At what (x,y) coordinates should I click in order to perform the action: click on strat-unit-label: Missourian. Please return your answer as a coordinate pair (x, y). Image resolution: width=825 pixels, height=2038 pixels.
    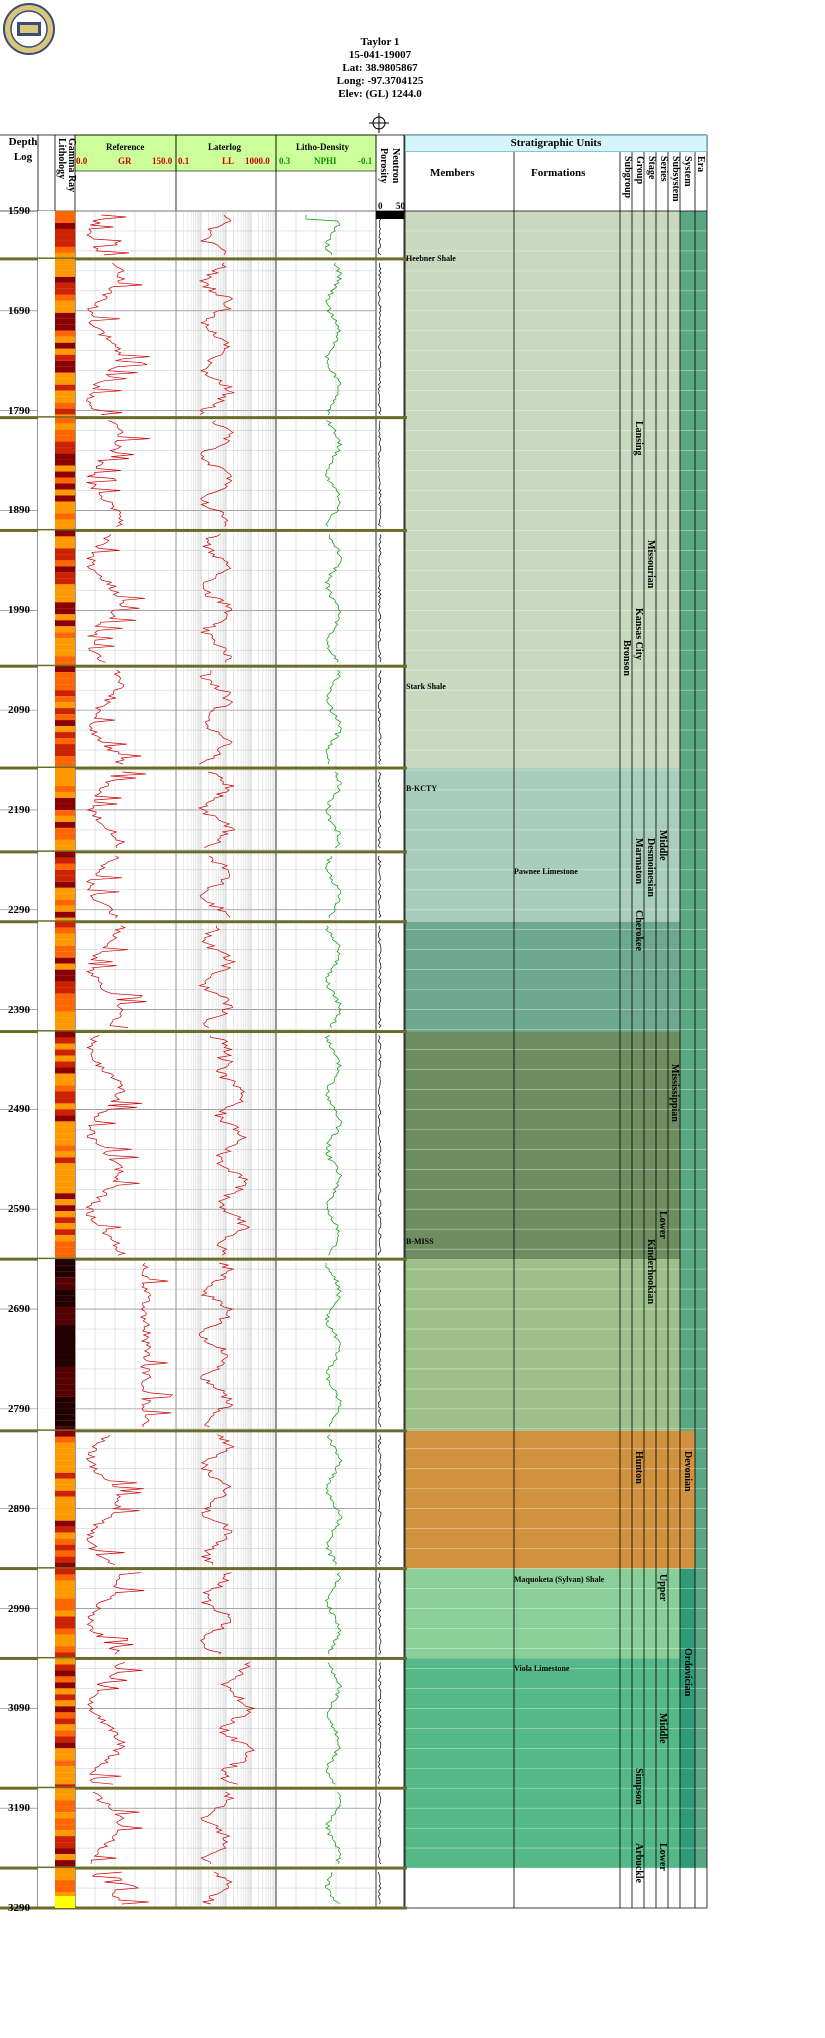
    Looking at the image, I should click on (650, 564).